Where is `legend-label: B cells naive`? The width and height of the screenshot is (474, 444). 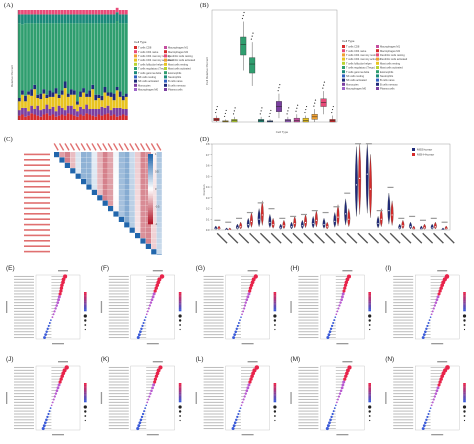
legend-label: B cells naive is located at coordinates (175, 81).